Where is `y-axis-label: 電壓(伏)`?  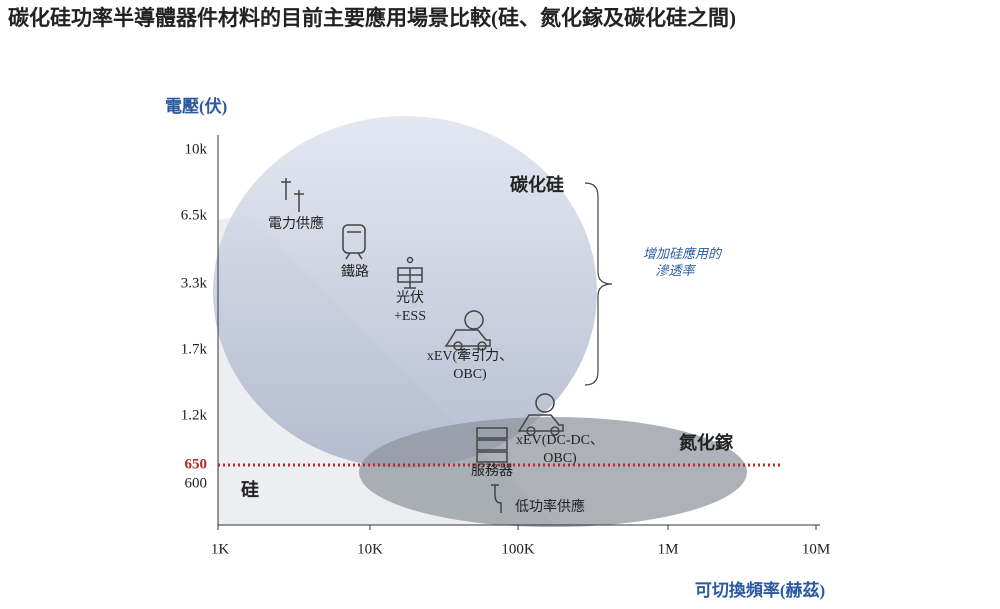
y-axis-label: 電壓(伏) is located at coordinates (196, 106).